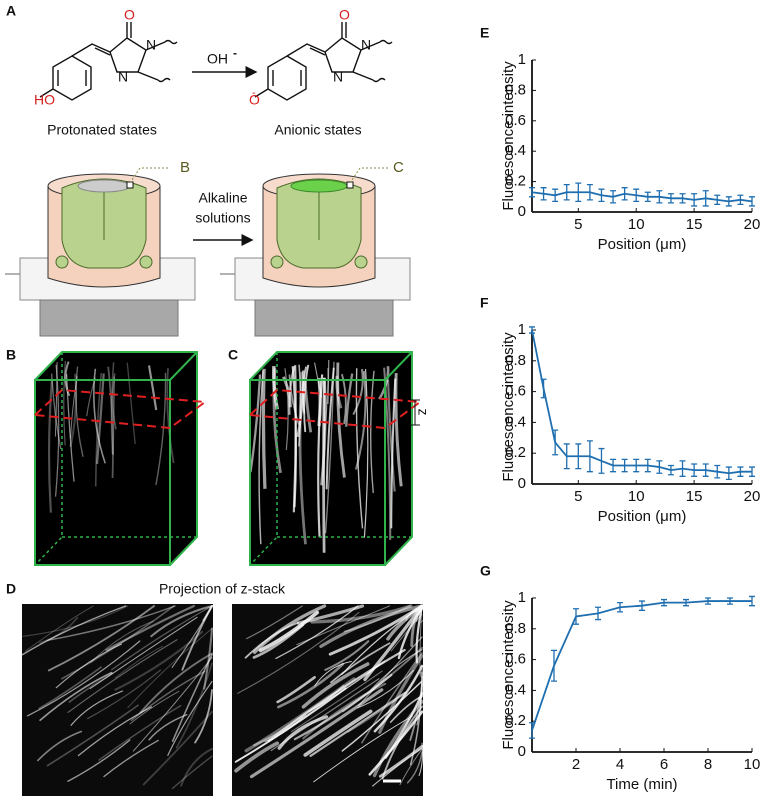 The height and width of the screenshot is (801, 762). I want to click on reagent: OH, so click(217, 59).